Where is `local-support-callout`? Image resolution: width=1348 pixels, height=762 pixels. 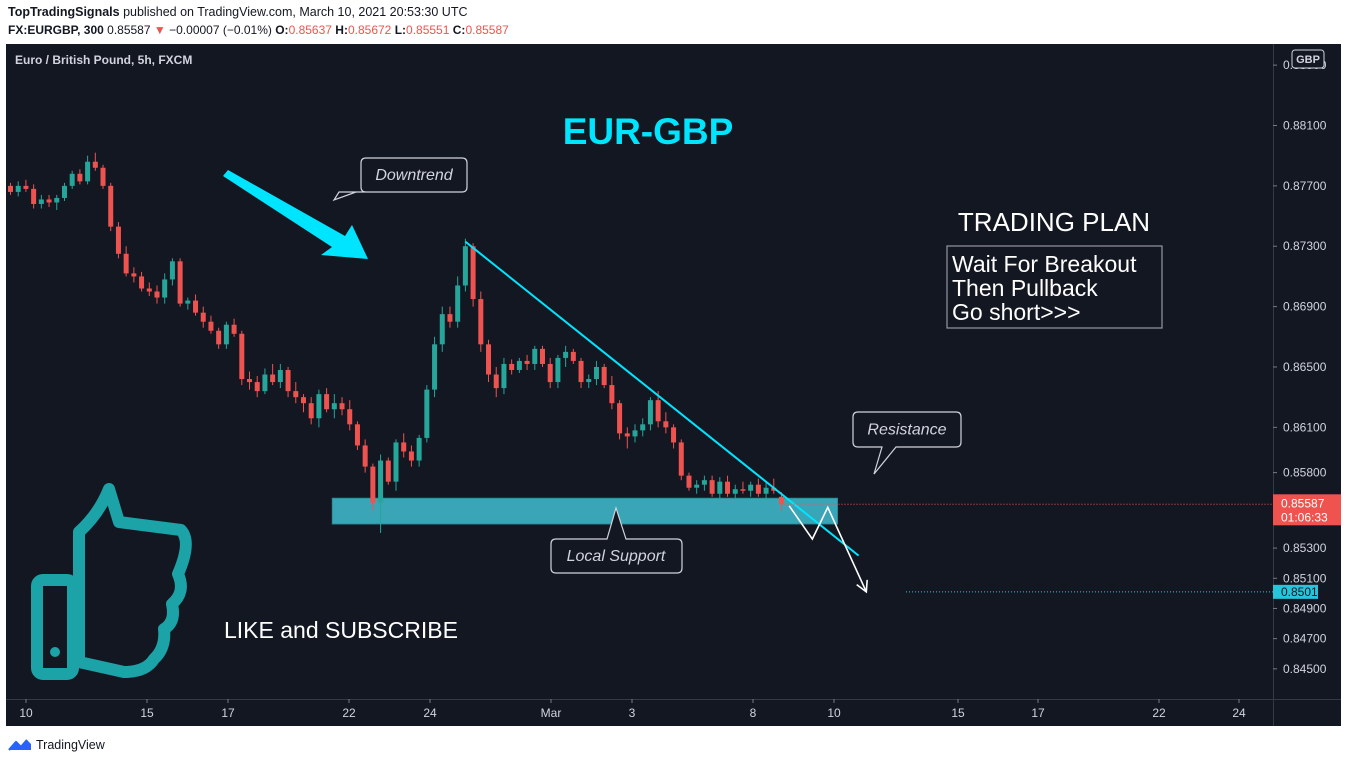
local-support-callout is located at coordinates (616, 539).